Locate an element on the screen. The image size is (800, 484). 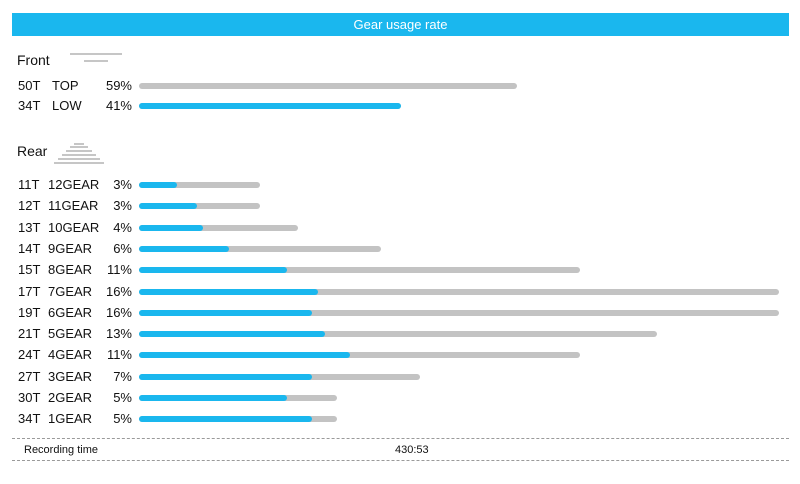
gear-name: 8GEAR is located at coordinates (70, 270).